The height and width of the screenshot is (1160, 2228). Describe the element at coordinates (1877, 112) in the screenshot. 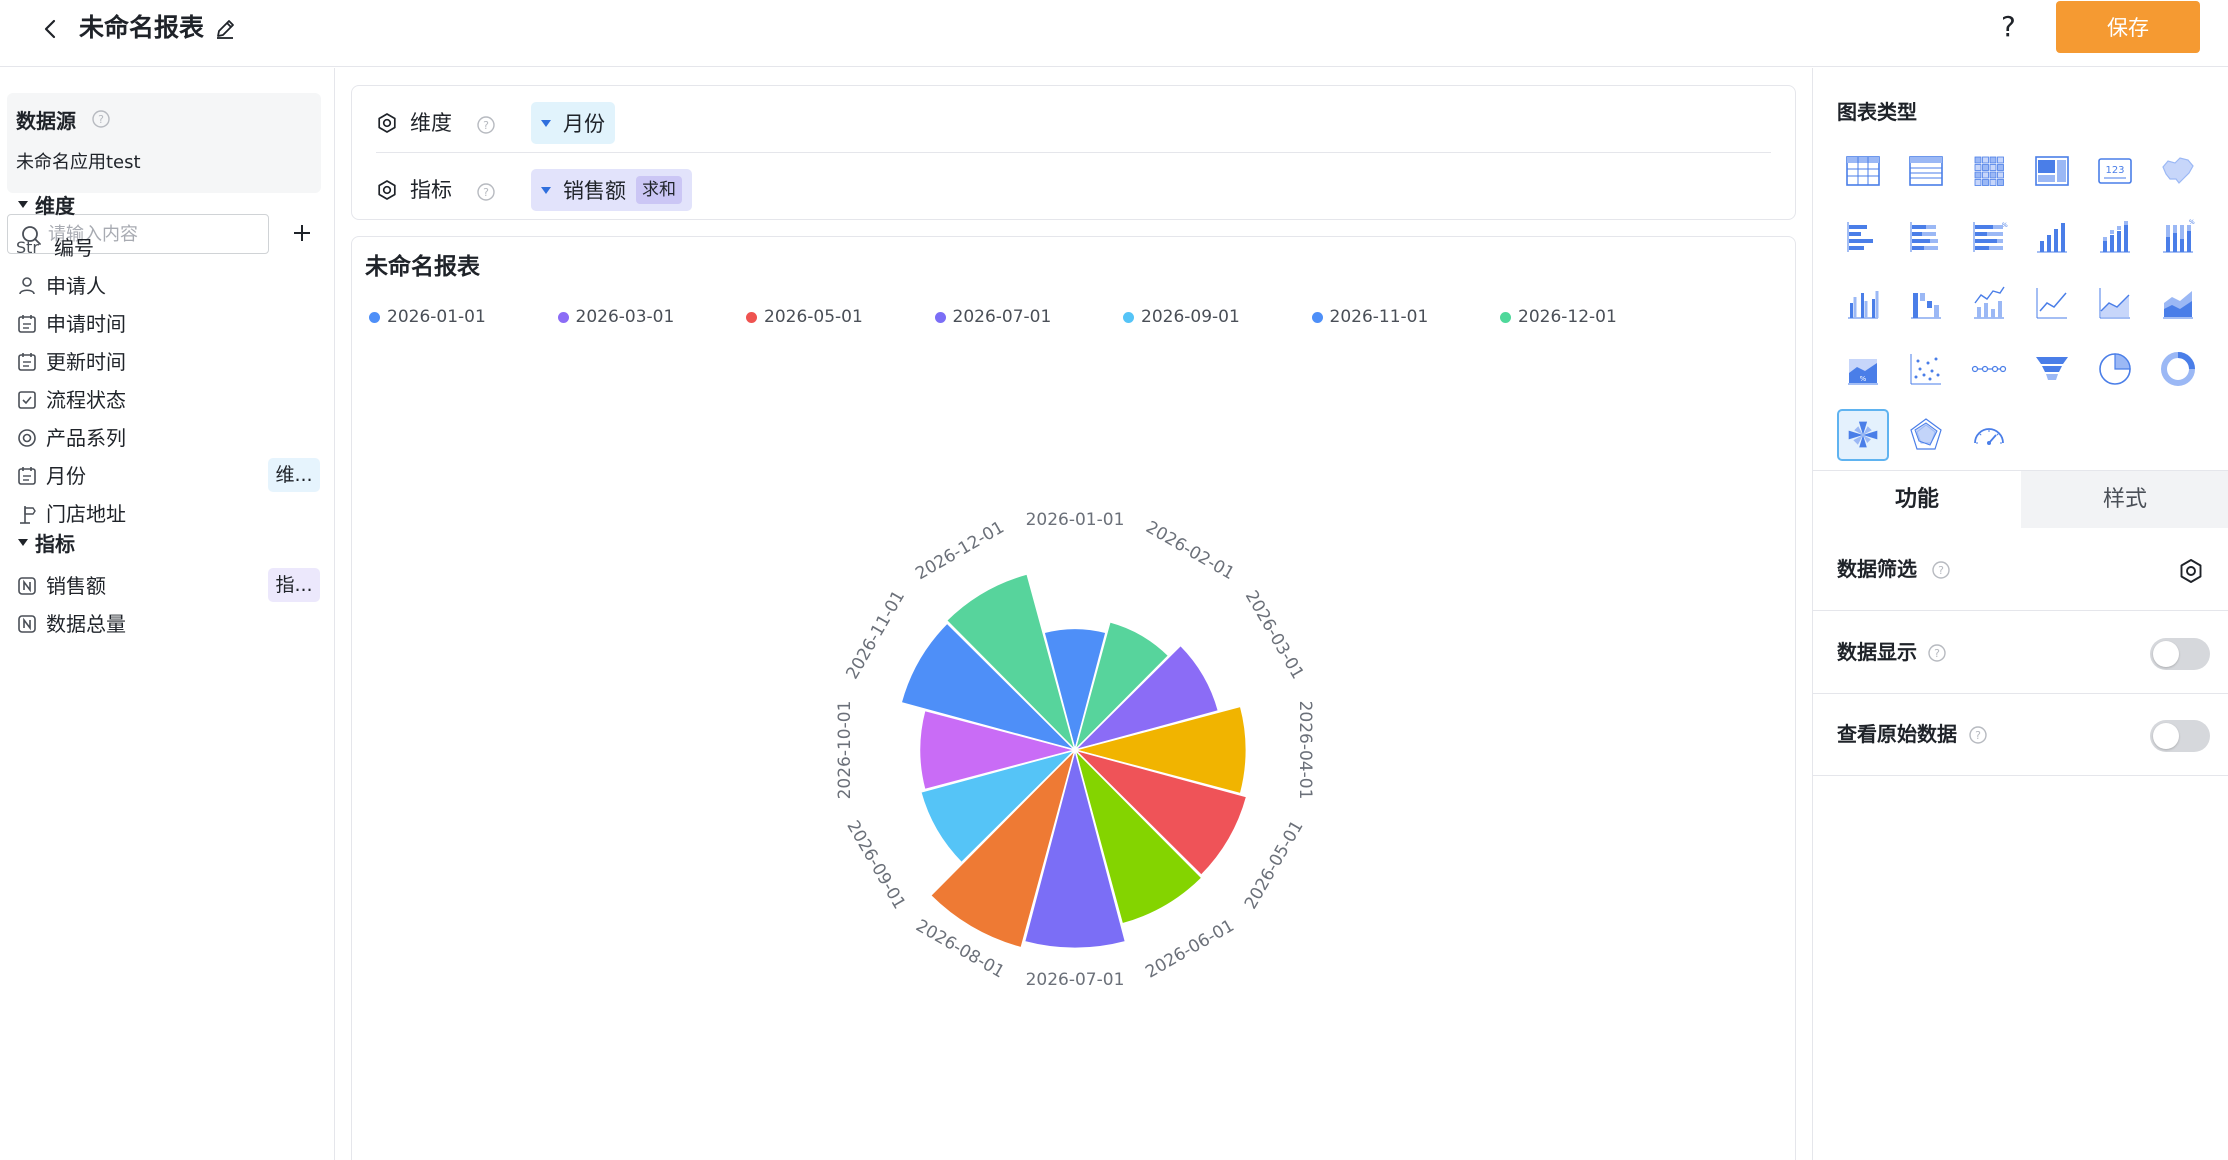

I see `chart-type-title: 图表类型` at that location.